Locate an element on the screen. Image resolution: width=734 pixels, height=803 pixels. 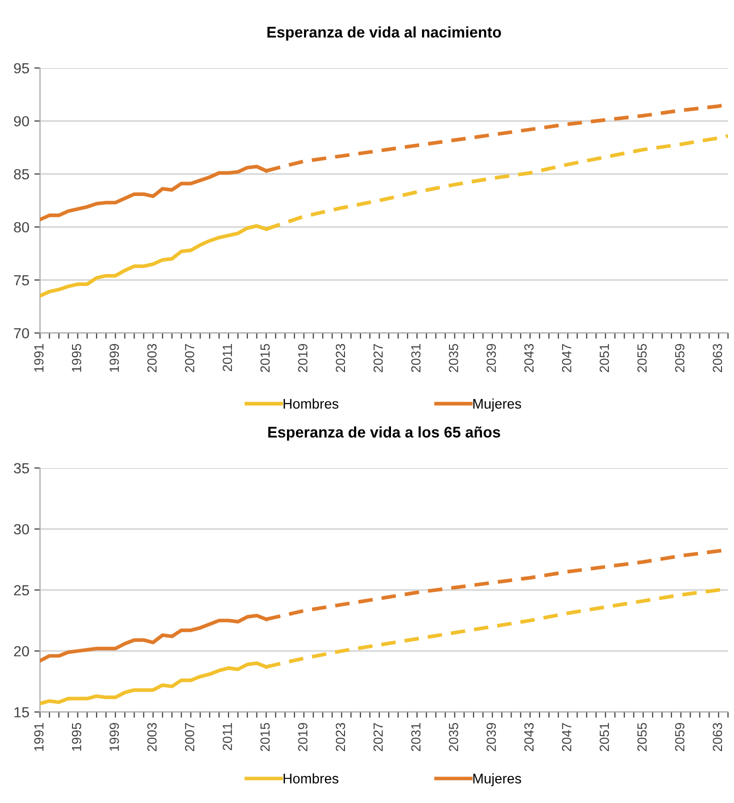
chart-title: Esperanza de vida al nacimiento is located at coordinates (384, 33).